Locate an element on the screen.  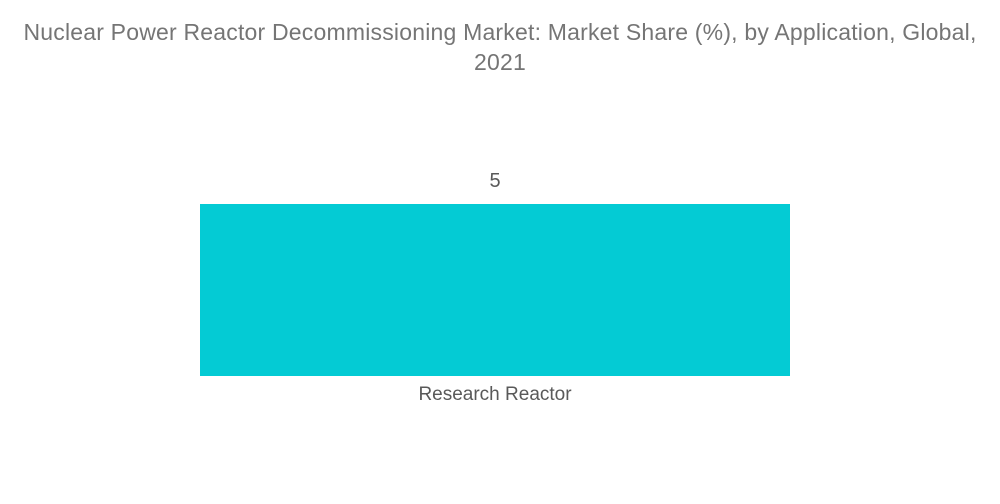
chart-title-line-2: 2021 is located at coordinates (500, 62).